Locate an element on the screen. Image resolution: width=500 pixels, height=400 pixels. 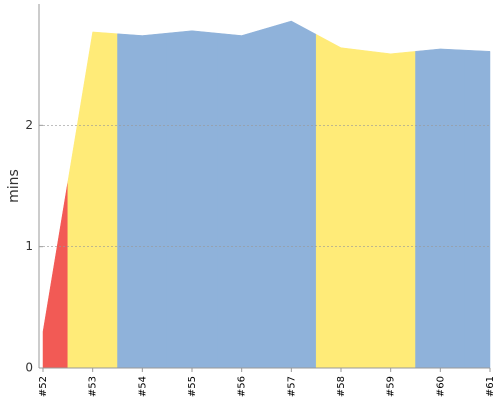
x-tick-label: #57 is located at coordinates (291, 386).